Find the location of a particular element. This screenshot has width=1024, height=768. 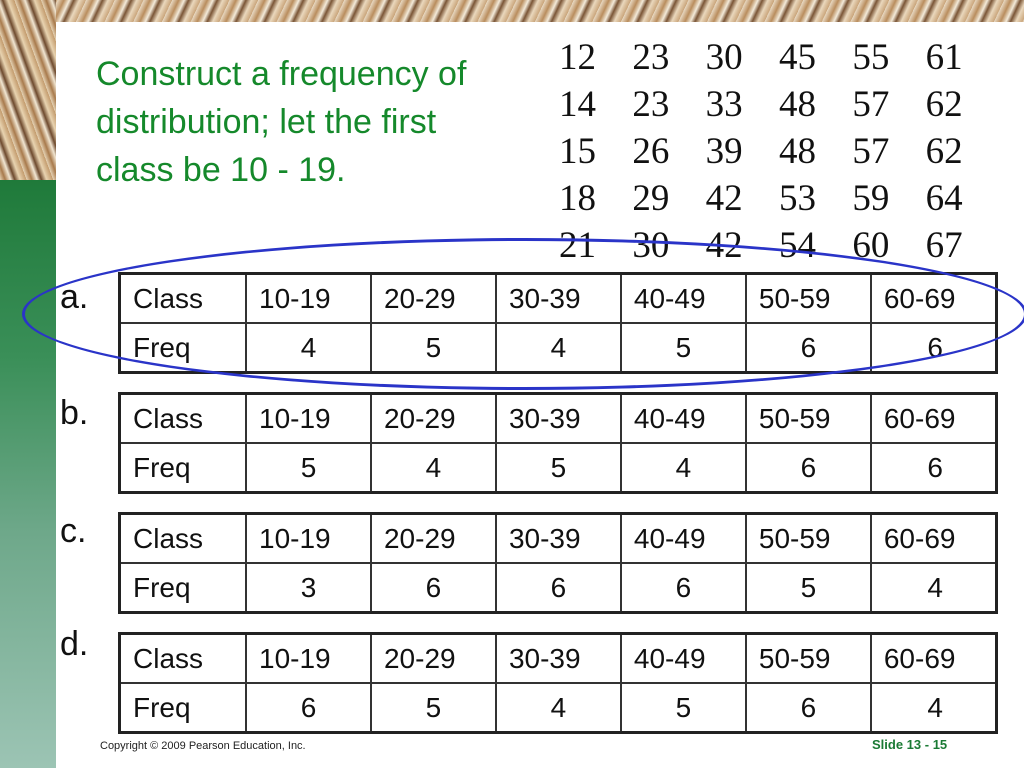

data-row: 18 29 42 53 59 64 is located at coordinates (775, 198).